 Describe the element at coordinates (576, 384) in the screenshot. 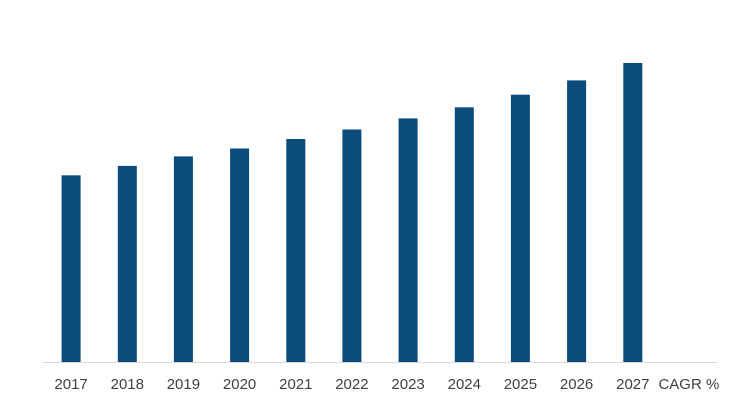

I see `x-tick-label: 2026` at that location.